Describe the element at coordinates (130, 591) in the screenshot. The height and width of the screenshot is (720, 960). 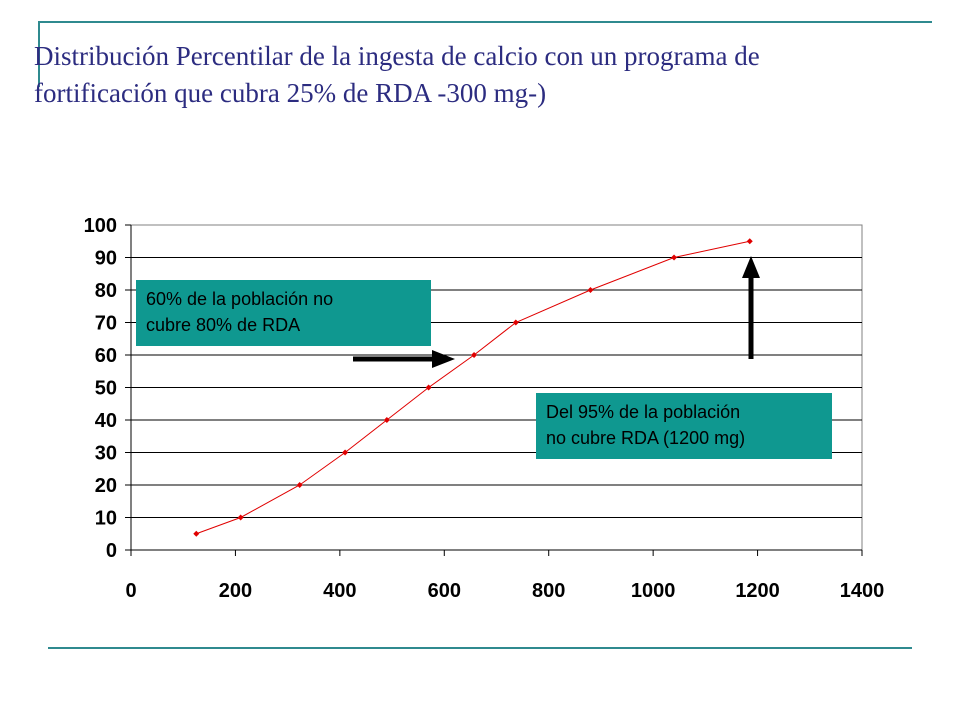
I see `x-tick-label-0: 0` at that location.